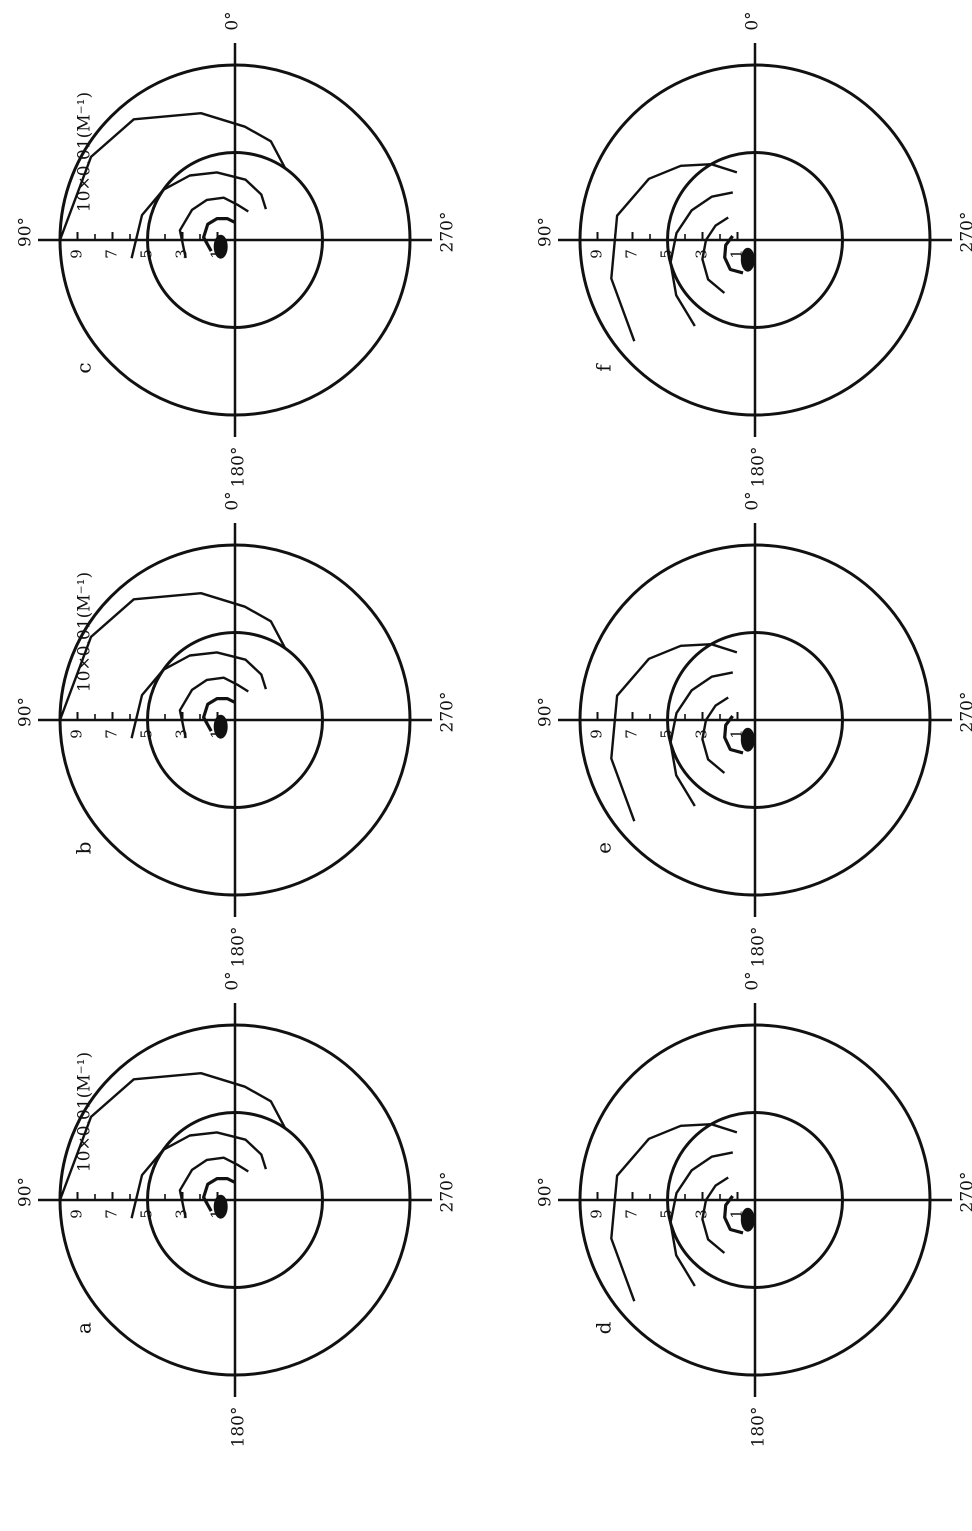 This screenshot has height=1531, width=972. I want to click on panel-label-a: a, so click(84, 1328).